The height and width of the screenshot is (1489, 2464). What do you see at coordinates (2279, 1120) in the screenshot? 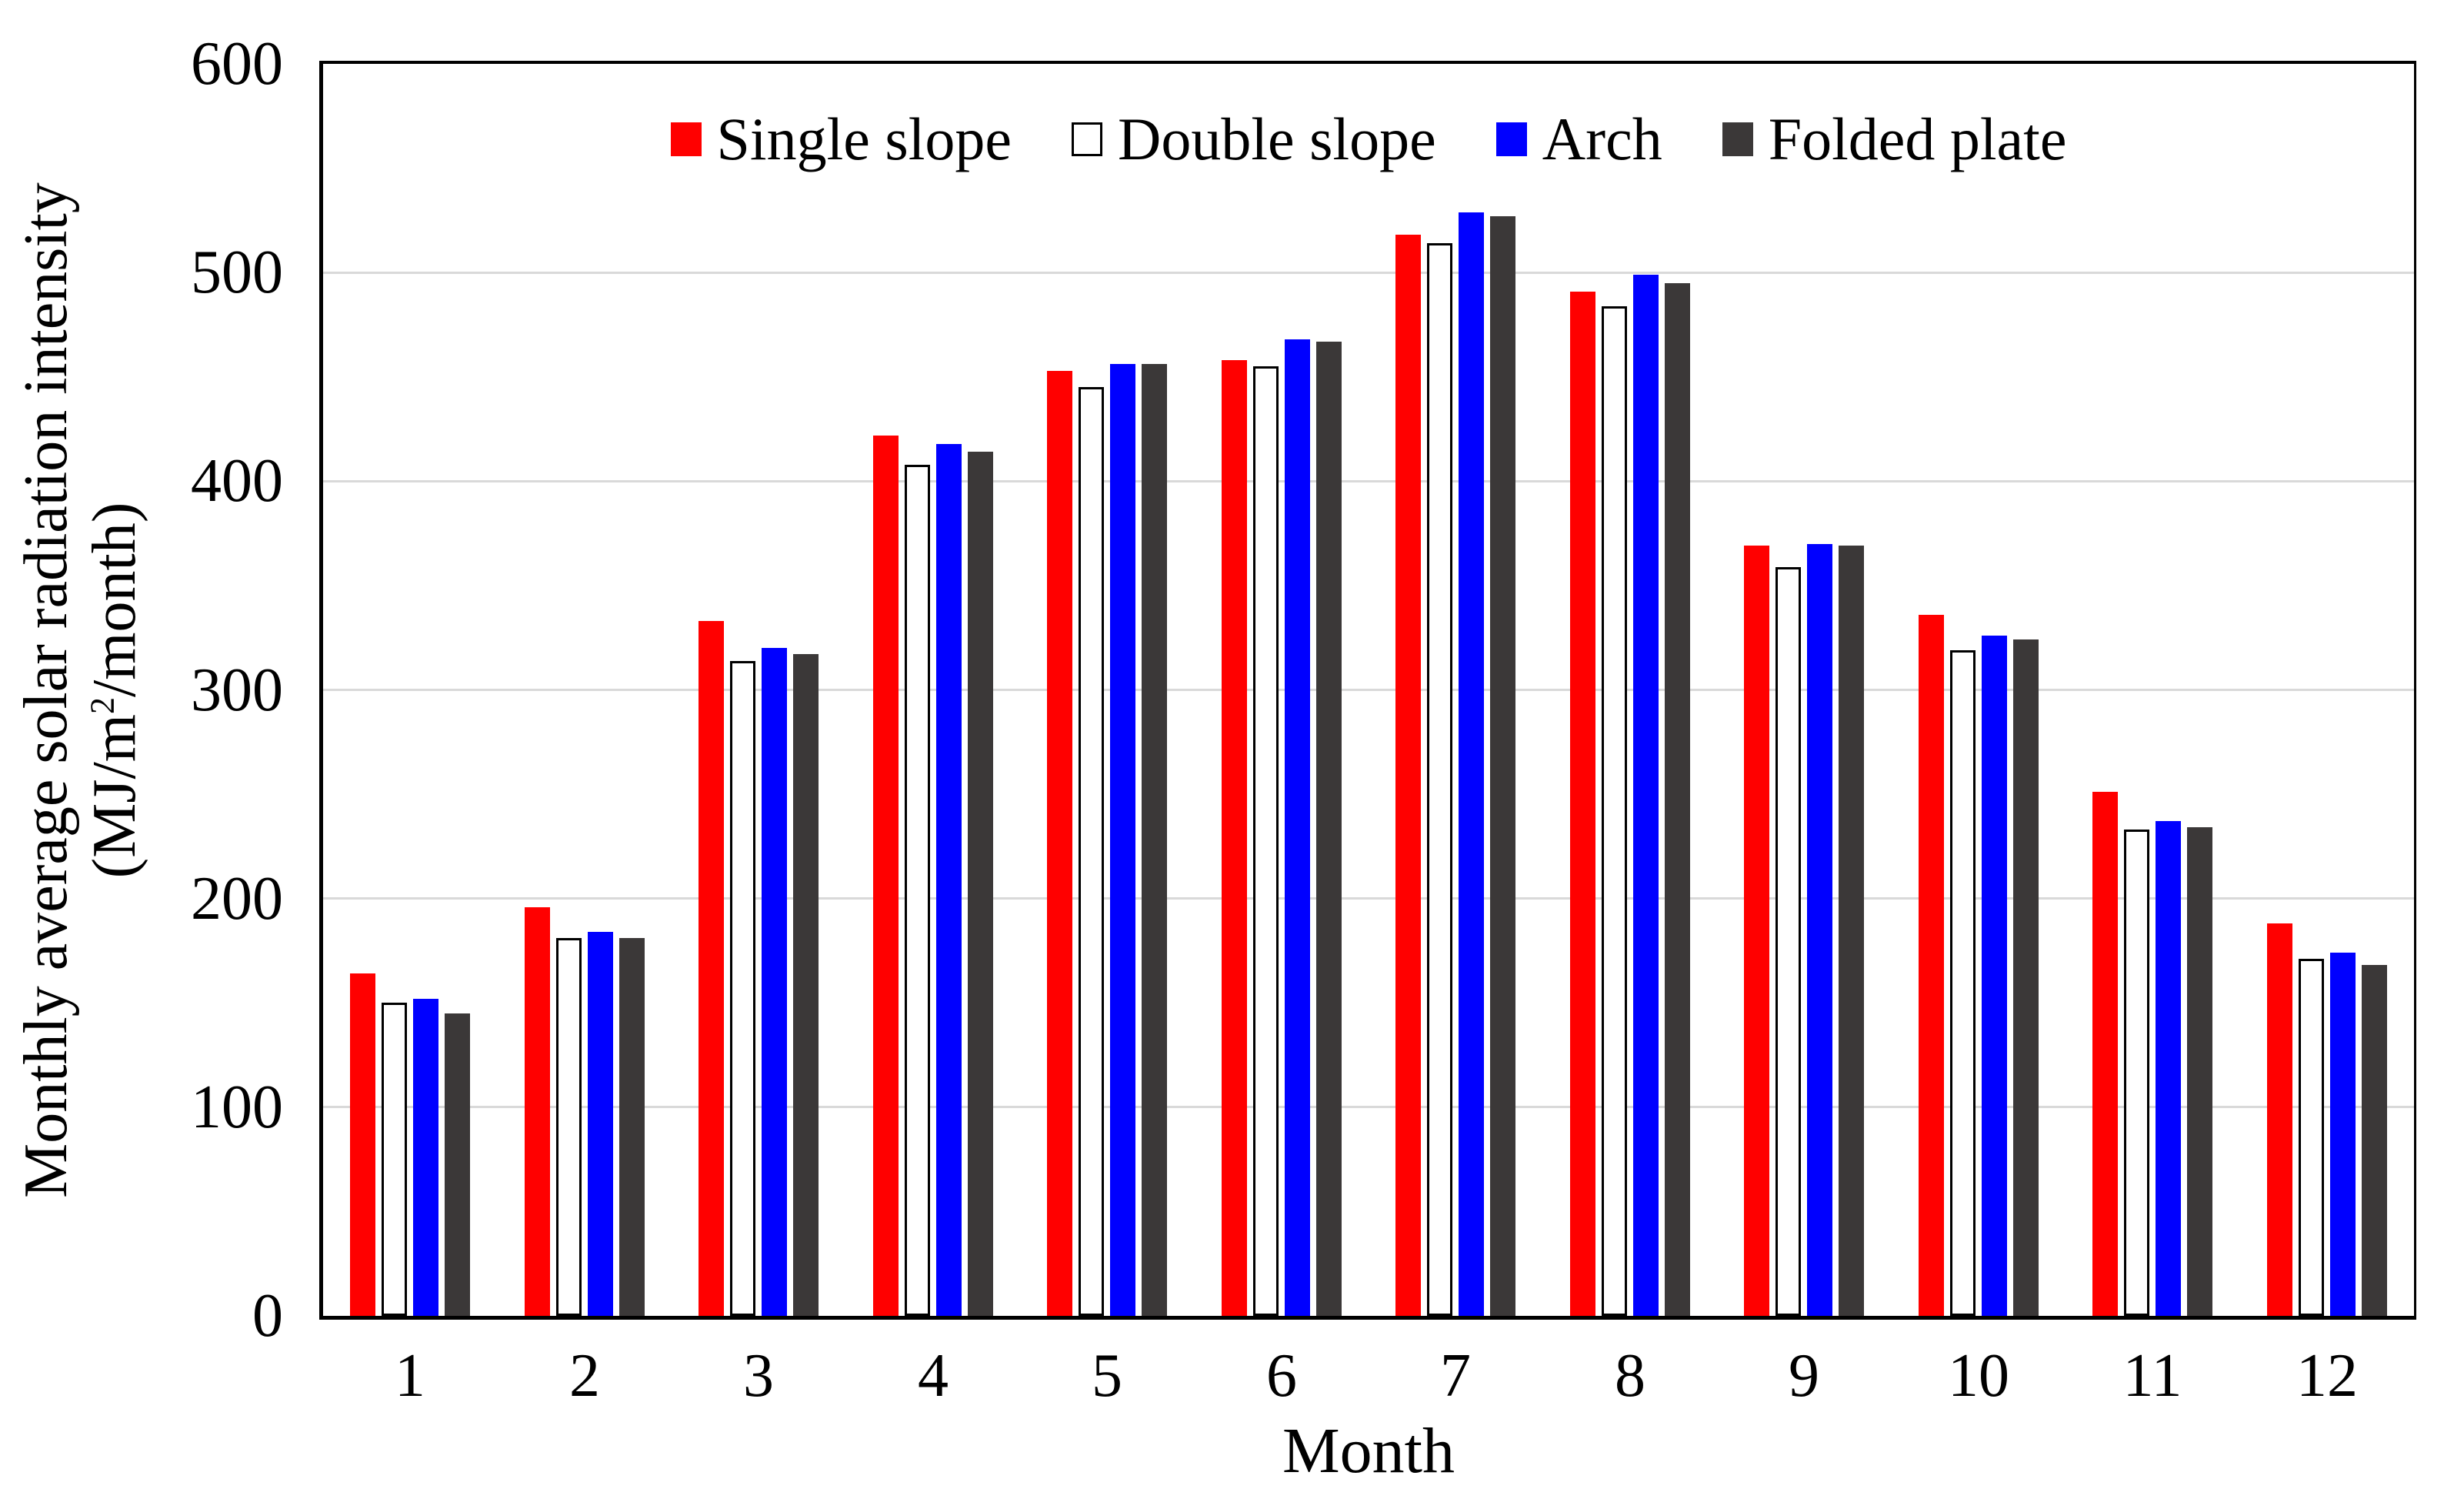
I see `bar-month12-single-slope` at bounding box center [2279, 1120].